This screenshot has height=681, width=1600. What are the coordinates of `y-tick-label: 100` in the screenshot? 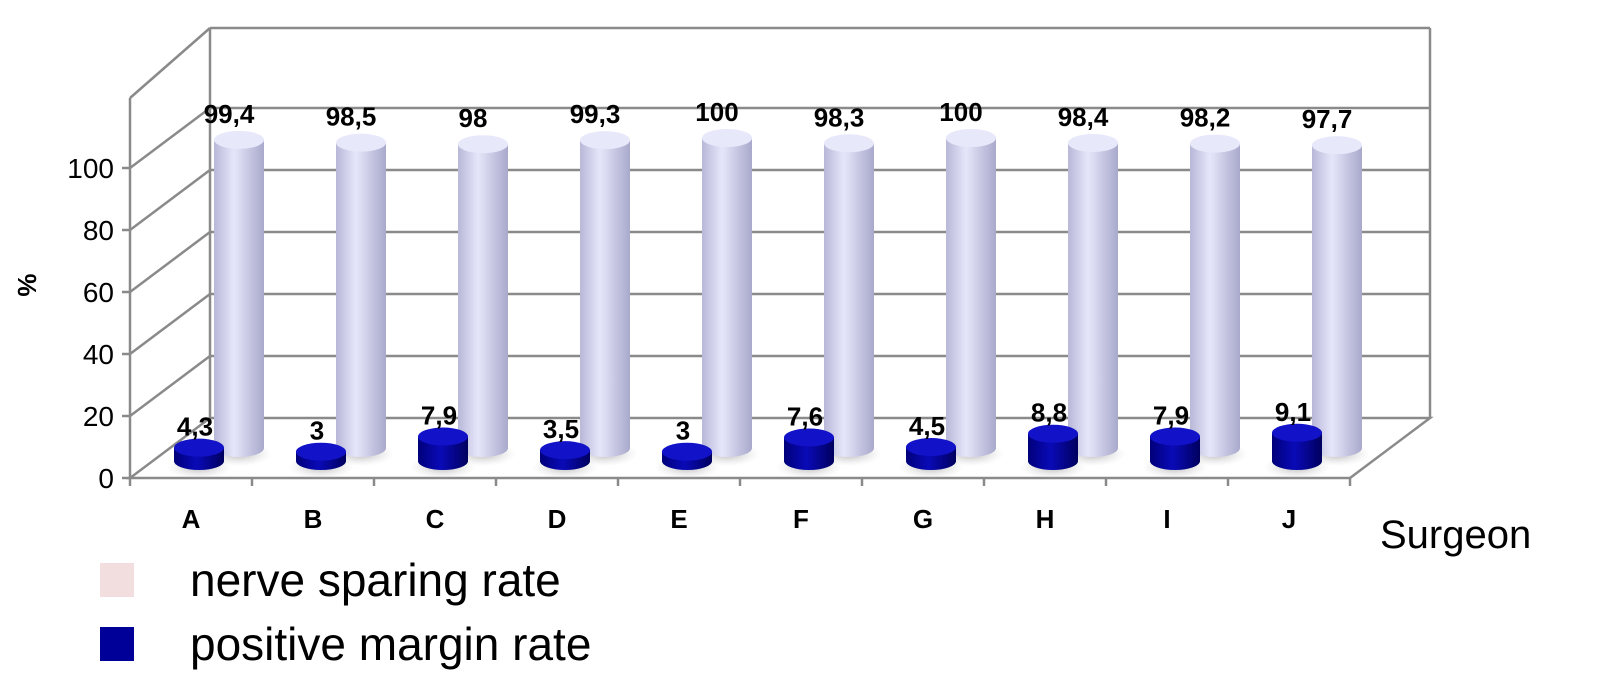 It's located at (90, 168).